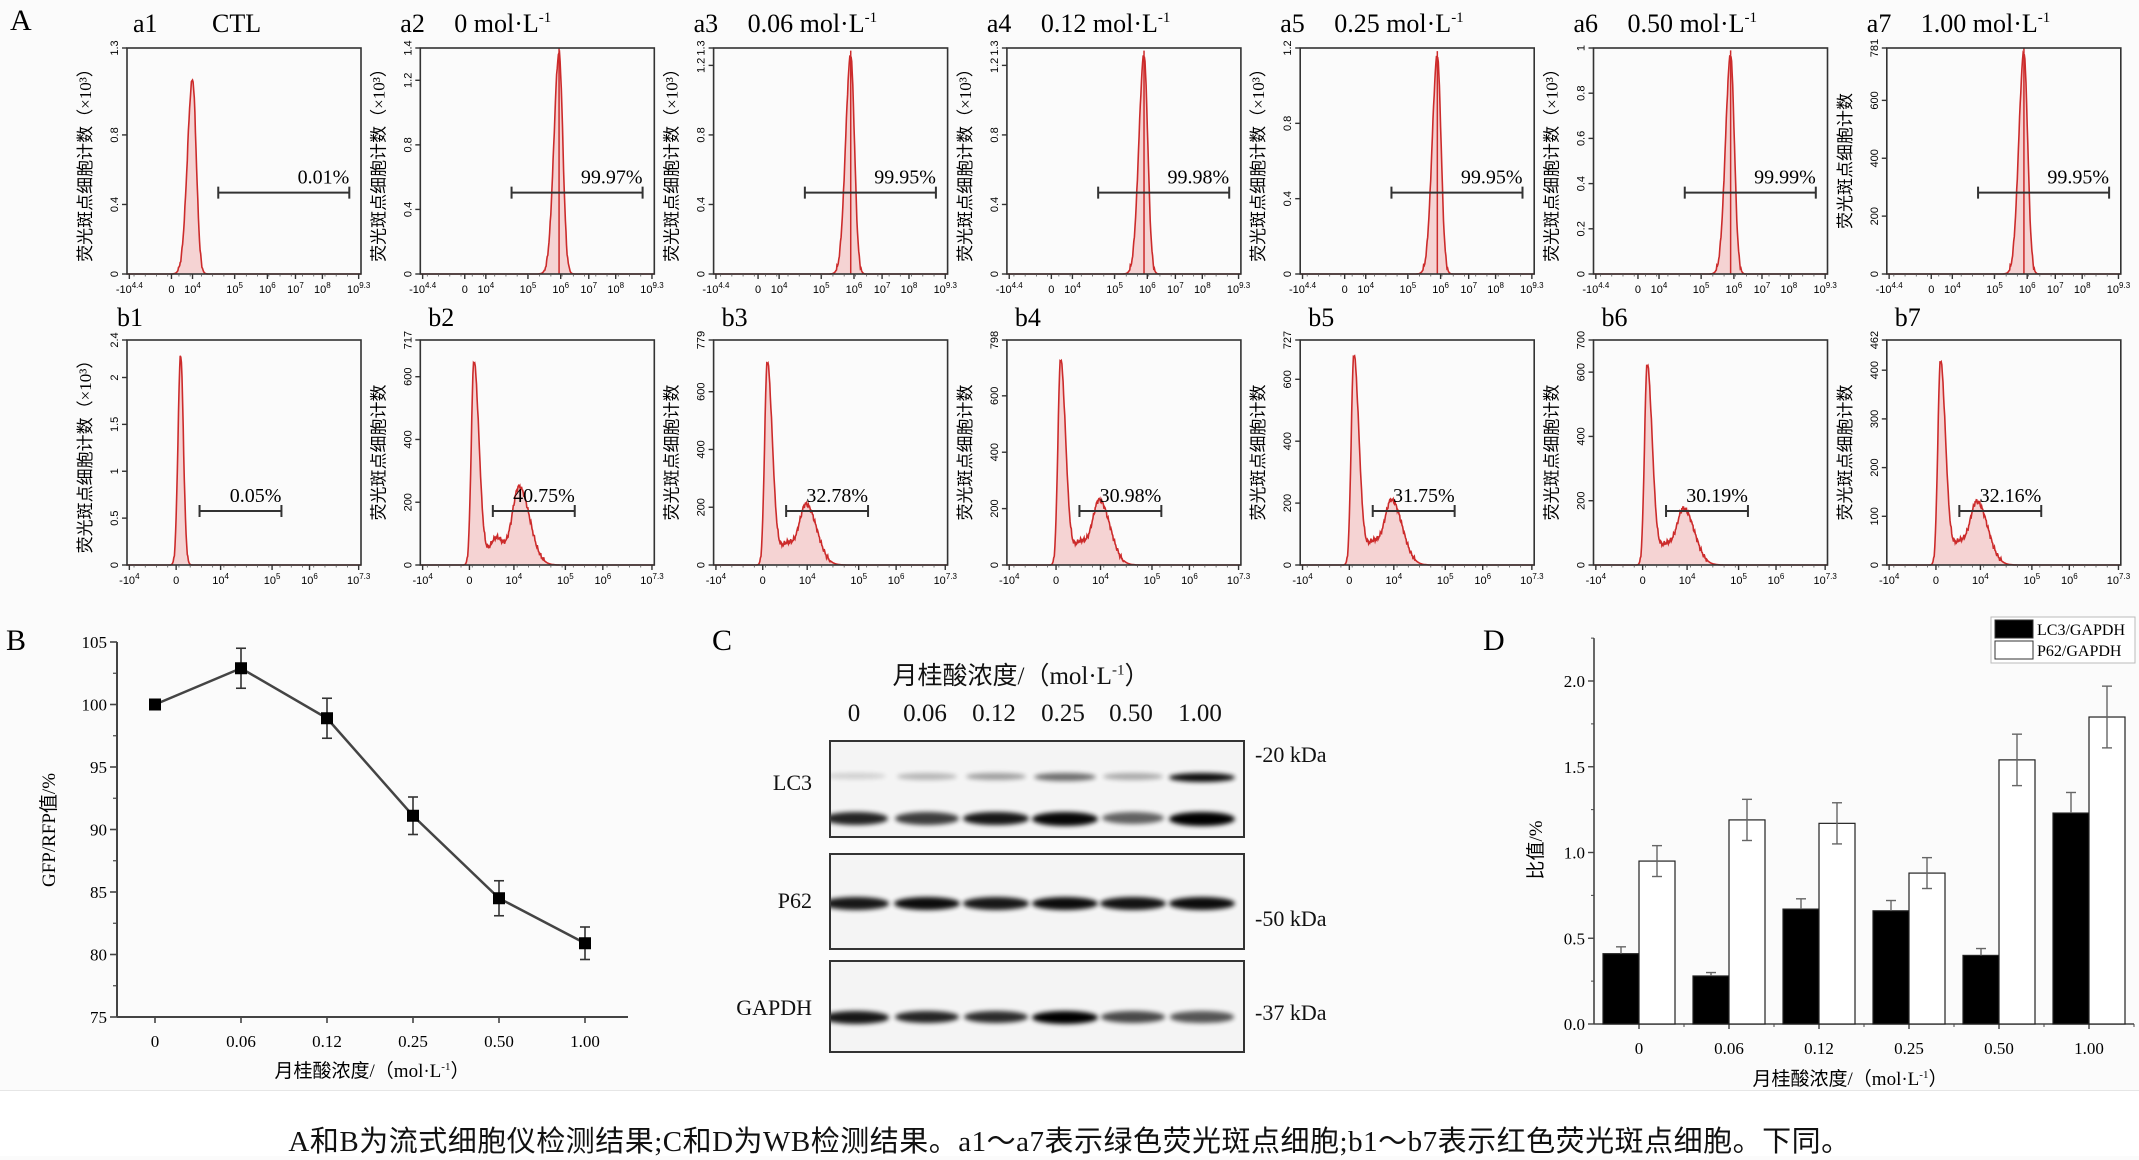  I want to click on y-axis-label: 荧光斑点细胞计数, so click(1552, 453).